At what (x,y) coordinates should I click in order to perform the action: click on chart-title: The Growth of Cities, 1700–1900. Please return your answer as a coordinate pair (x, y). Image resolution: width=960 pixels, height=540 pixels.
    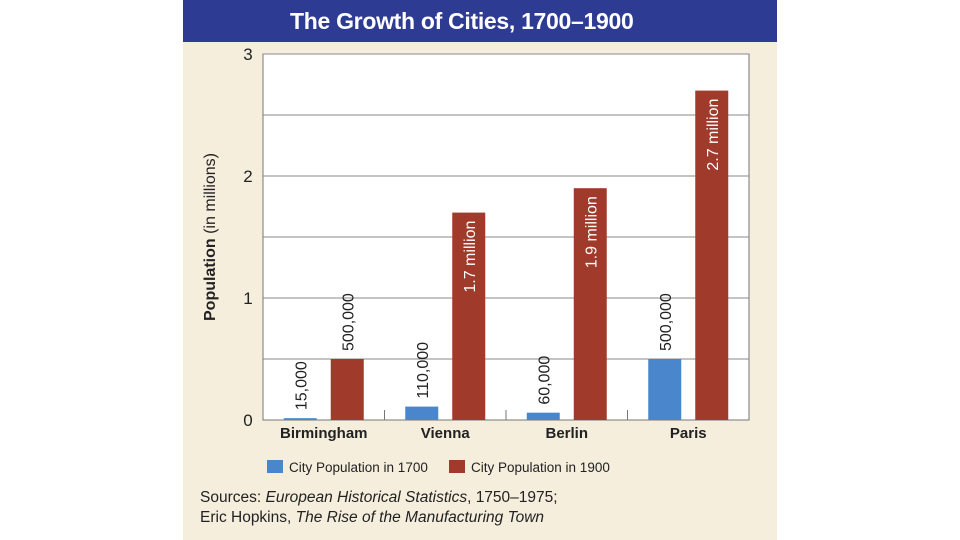
    Looking at the image, I should click on (480, 21).